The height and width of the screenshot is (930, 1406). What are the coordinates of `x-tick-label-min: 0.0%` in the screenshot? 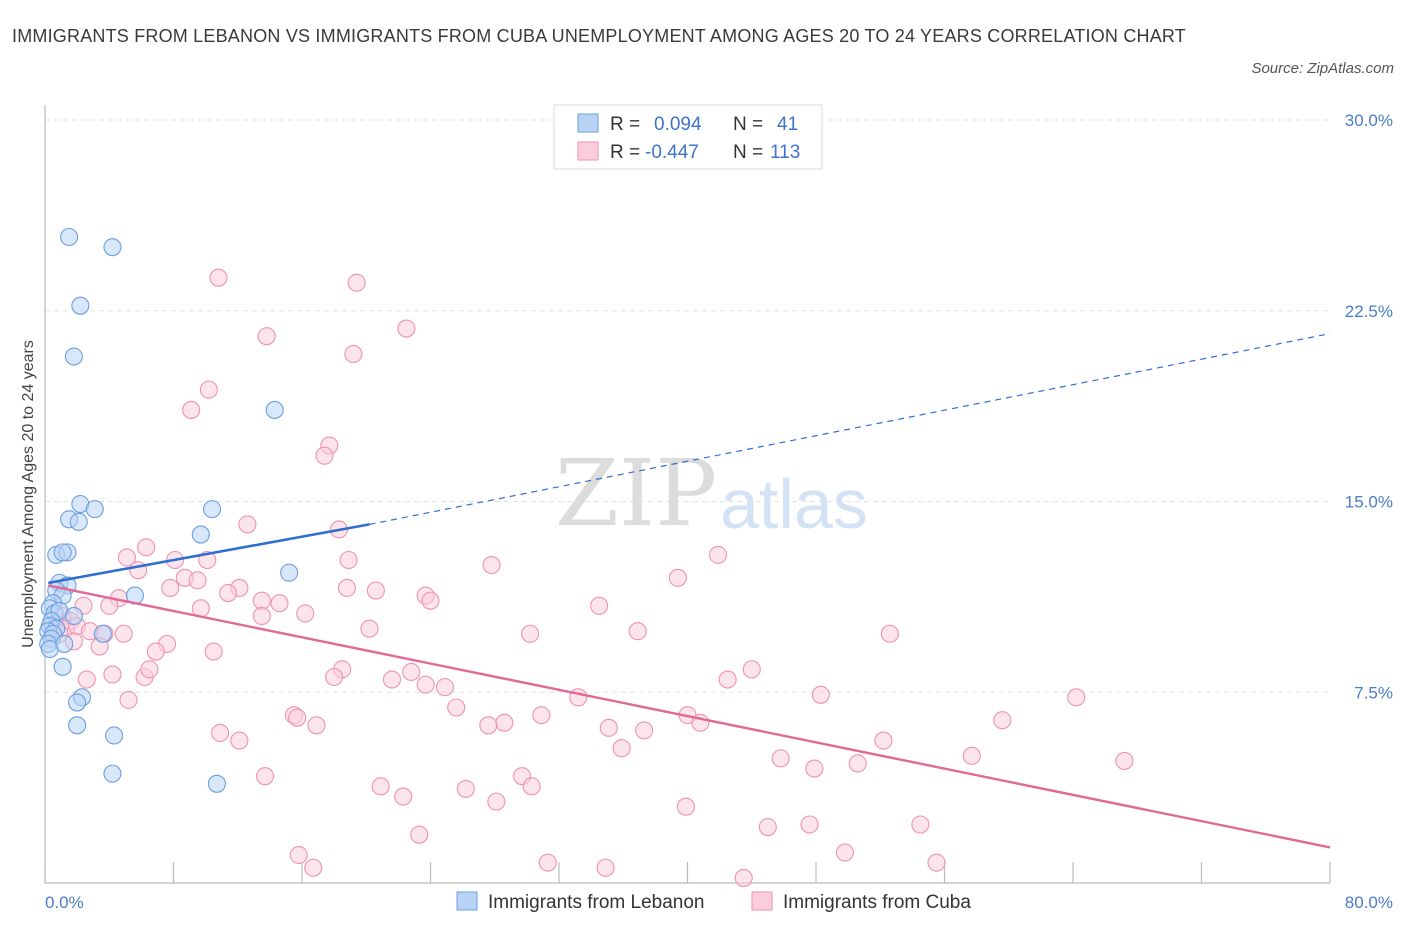 It's located at (64, 902).